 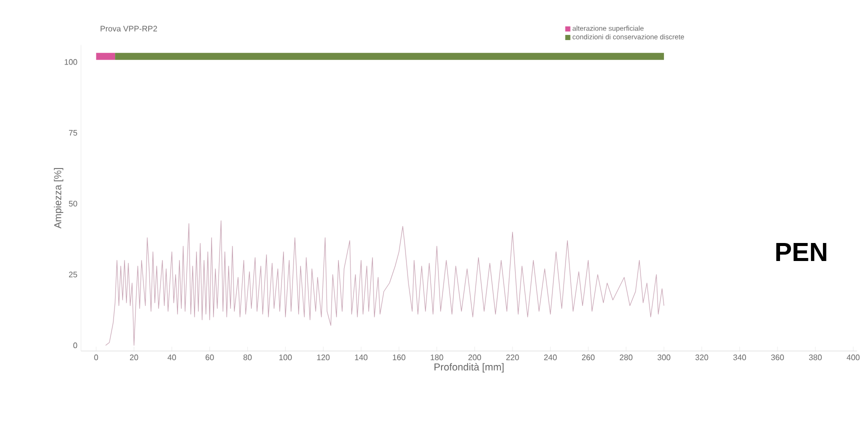 I want to click on x-tick-label: 280, so click(x=626, y=357).